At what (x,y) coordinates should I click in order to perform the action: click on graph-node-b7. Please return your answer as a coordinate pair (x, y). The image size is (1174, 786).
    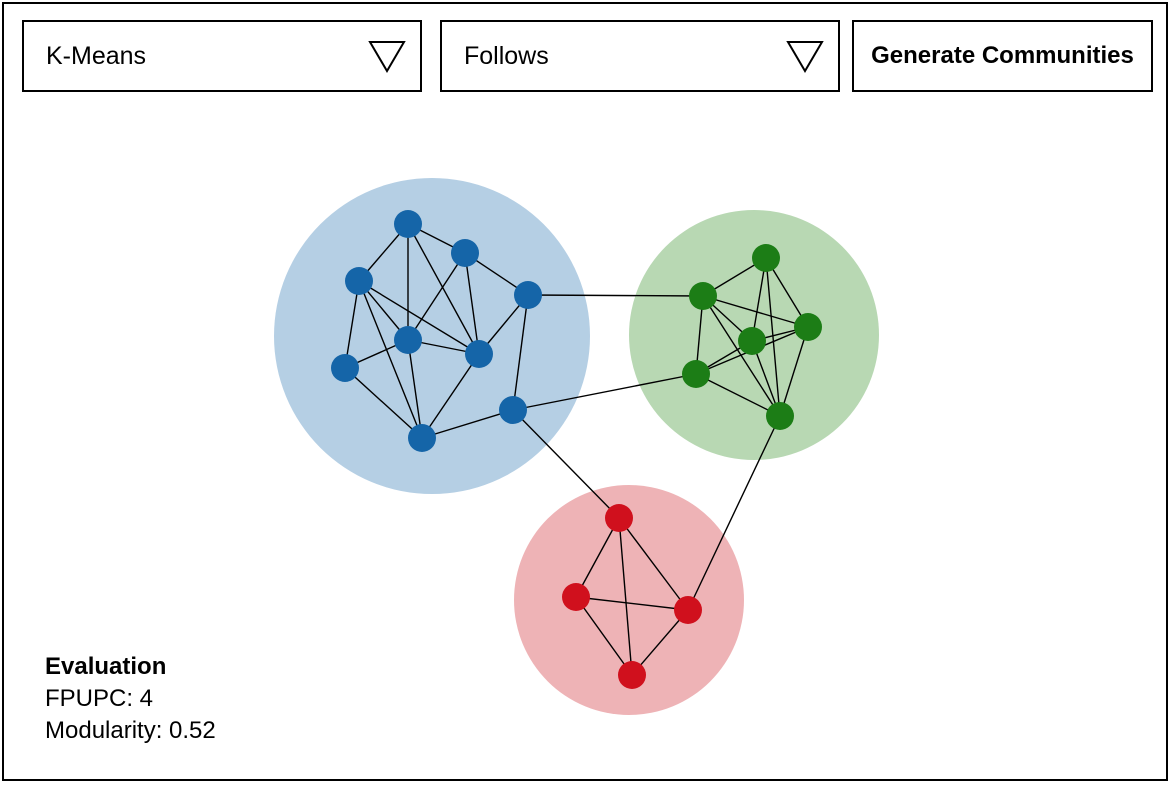
    Looking at the image, I should click on (345, 368).